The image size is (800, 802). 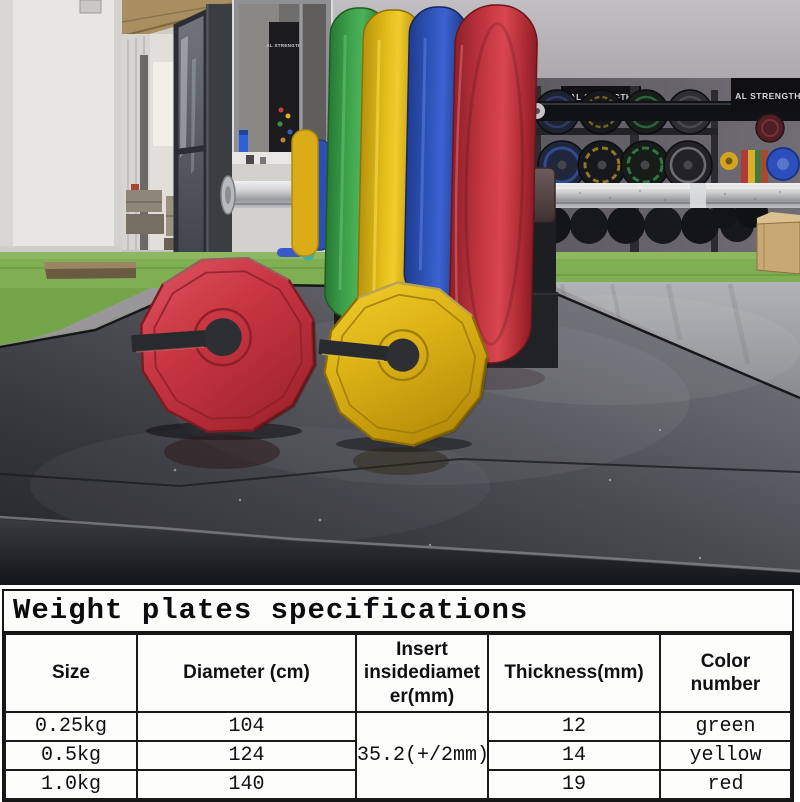 What do you see at coordinates (493, 184) in the screenshot?
I see `bumper-plate-red` at bounding box center [493, 184].